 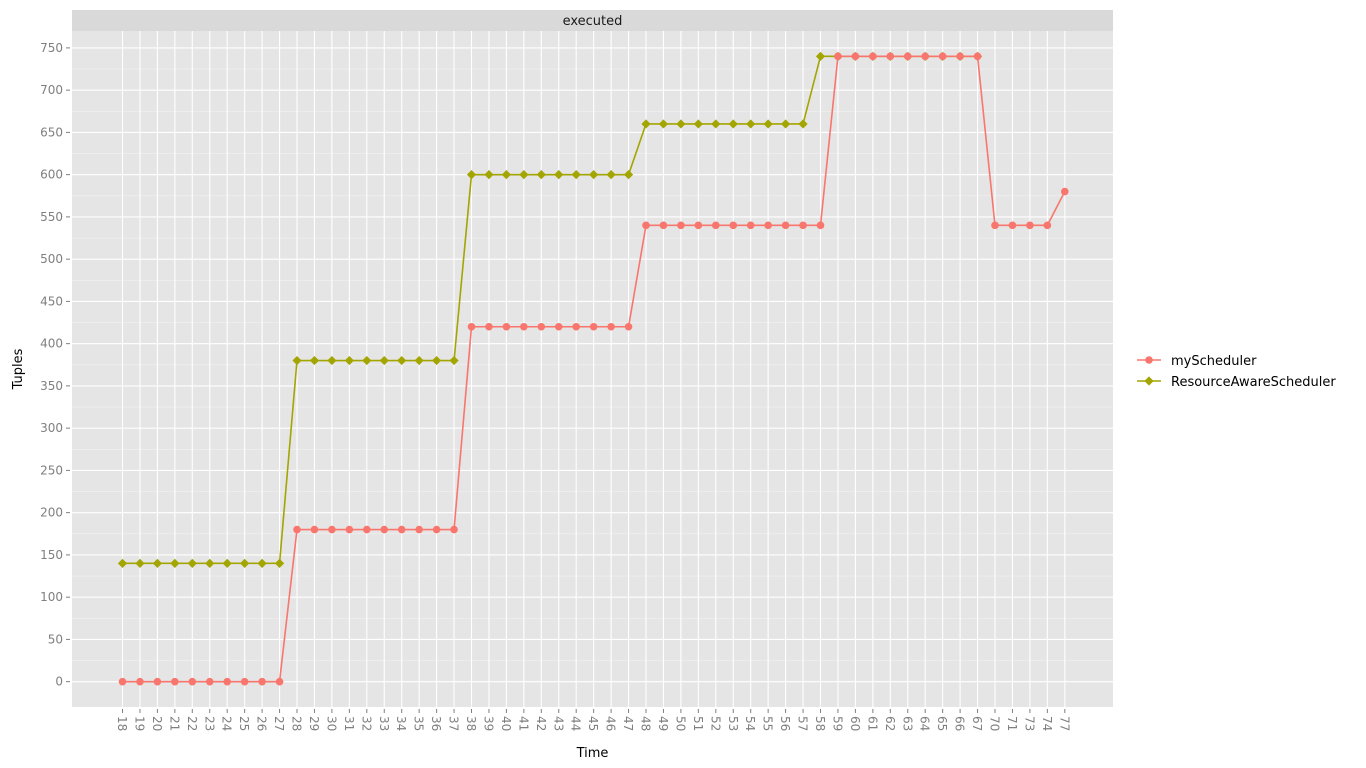 I want to click on x-tick-label: 22, so click(x=192, y=723).